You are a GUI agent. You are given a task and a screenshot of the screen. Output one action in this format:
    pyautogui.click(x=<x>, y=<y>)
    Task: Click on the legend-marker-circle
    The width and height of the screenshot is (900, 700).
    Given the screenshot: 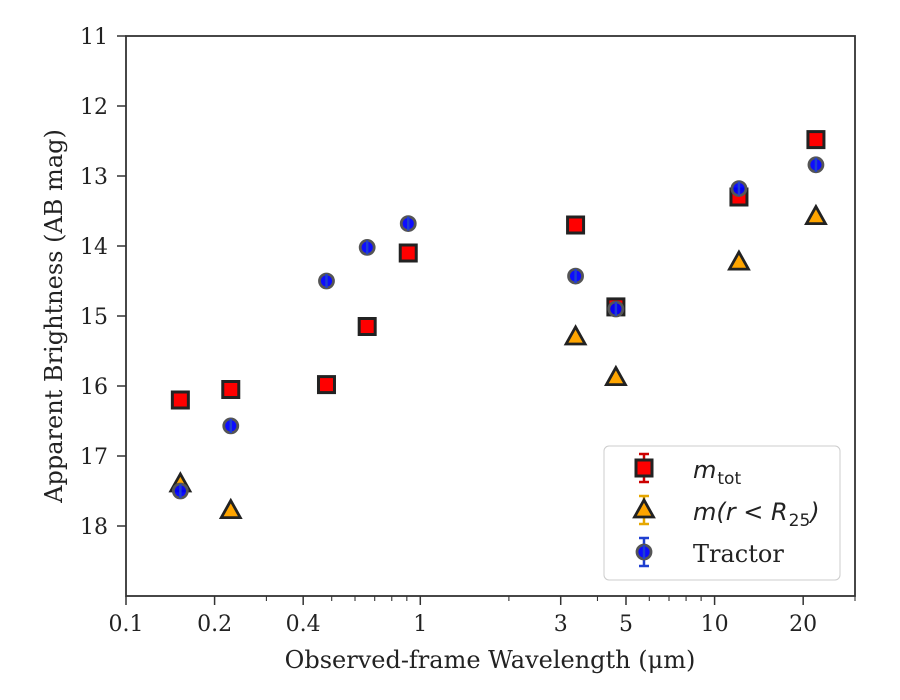 What is the action you would take?
    pyautogui.click(x=644, y=552)
    